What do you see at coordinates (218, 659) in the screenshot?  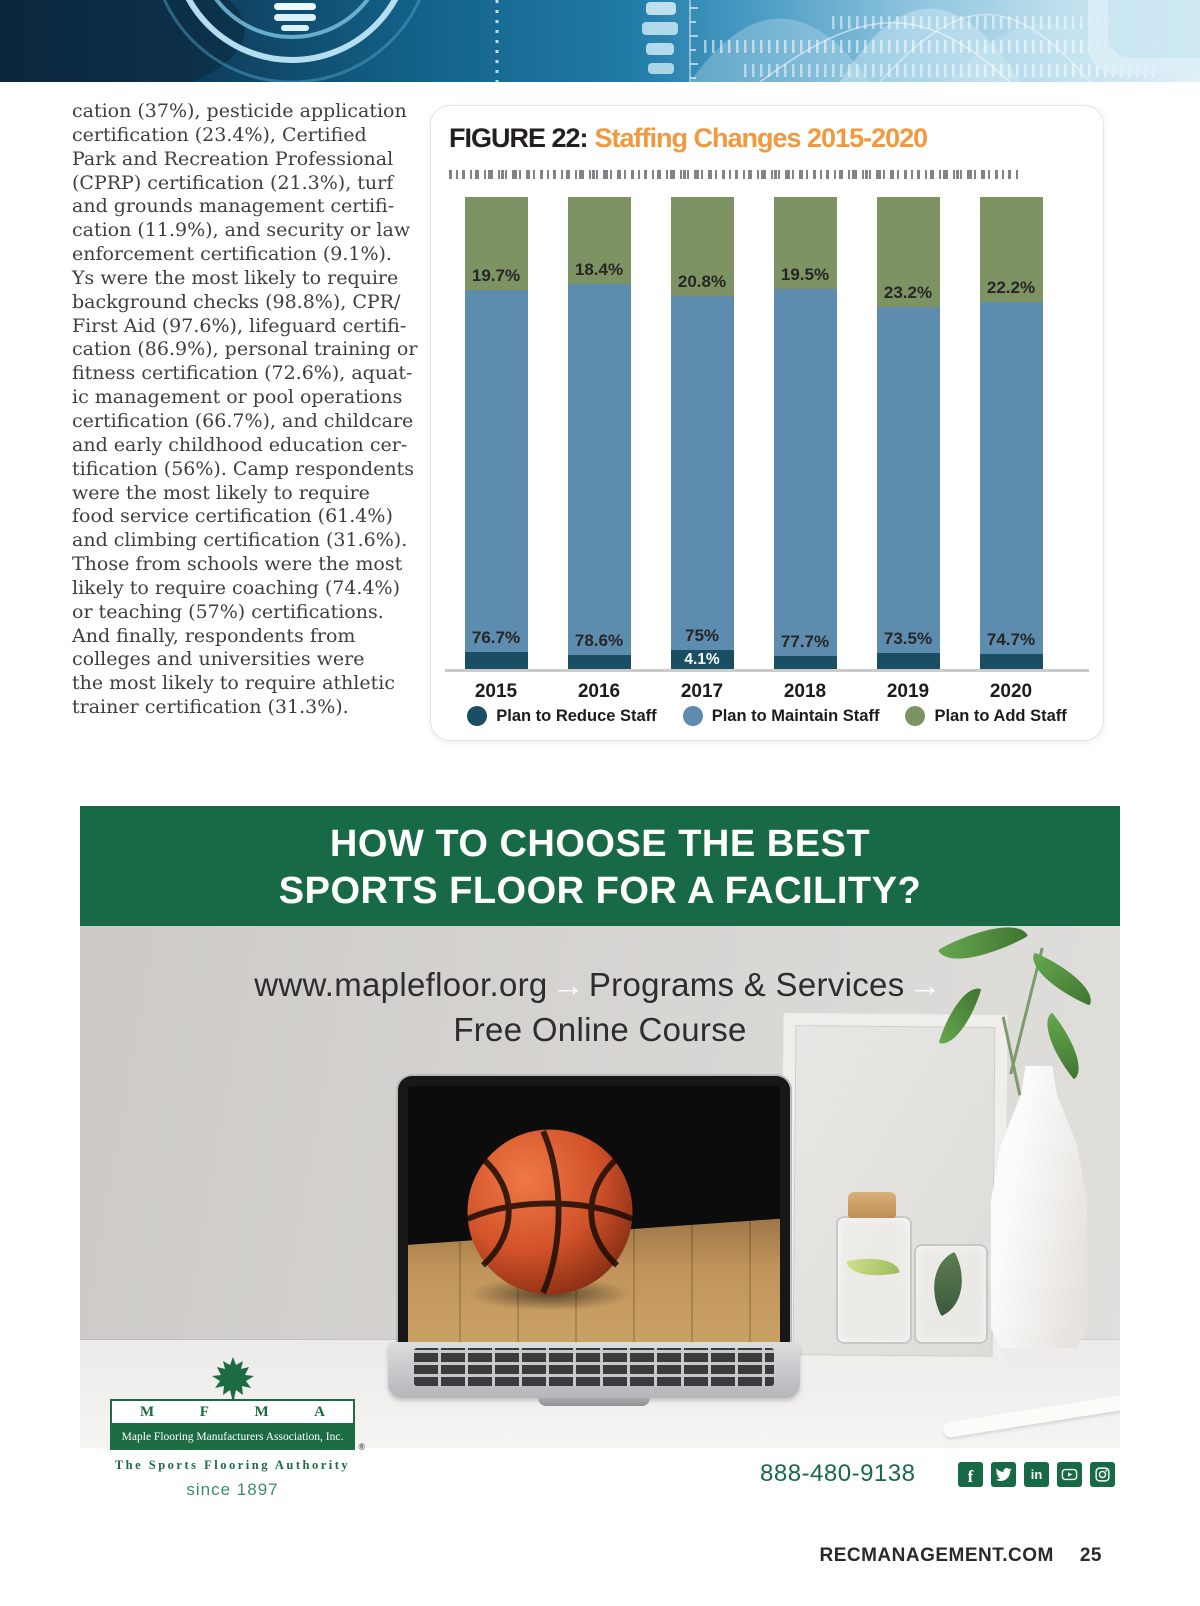 I see `body-text-line: colleges and universities were` at bounding box center [218, 659].